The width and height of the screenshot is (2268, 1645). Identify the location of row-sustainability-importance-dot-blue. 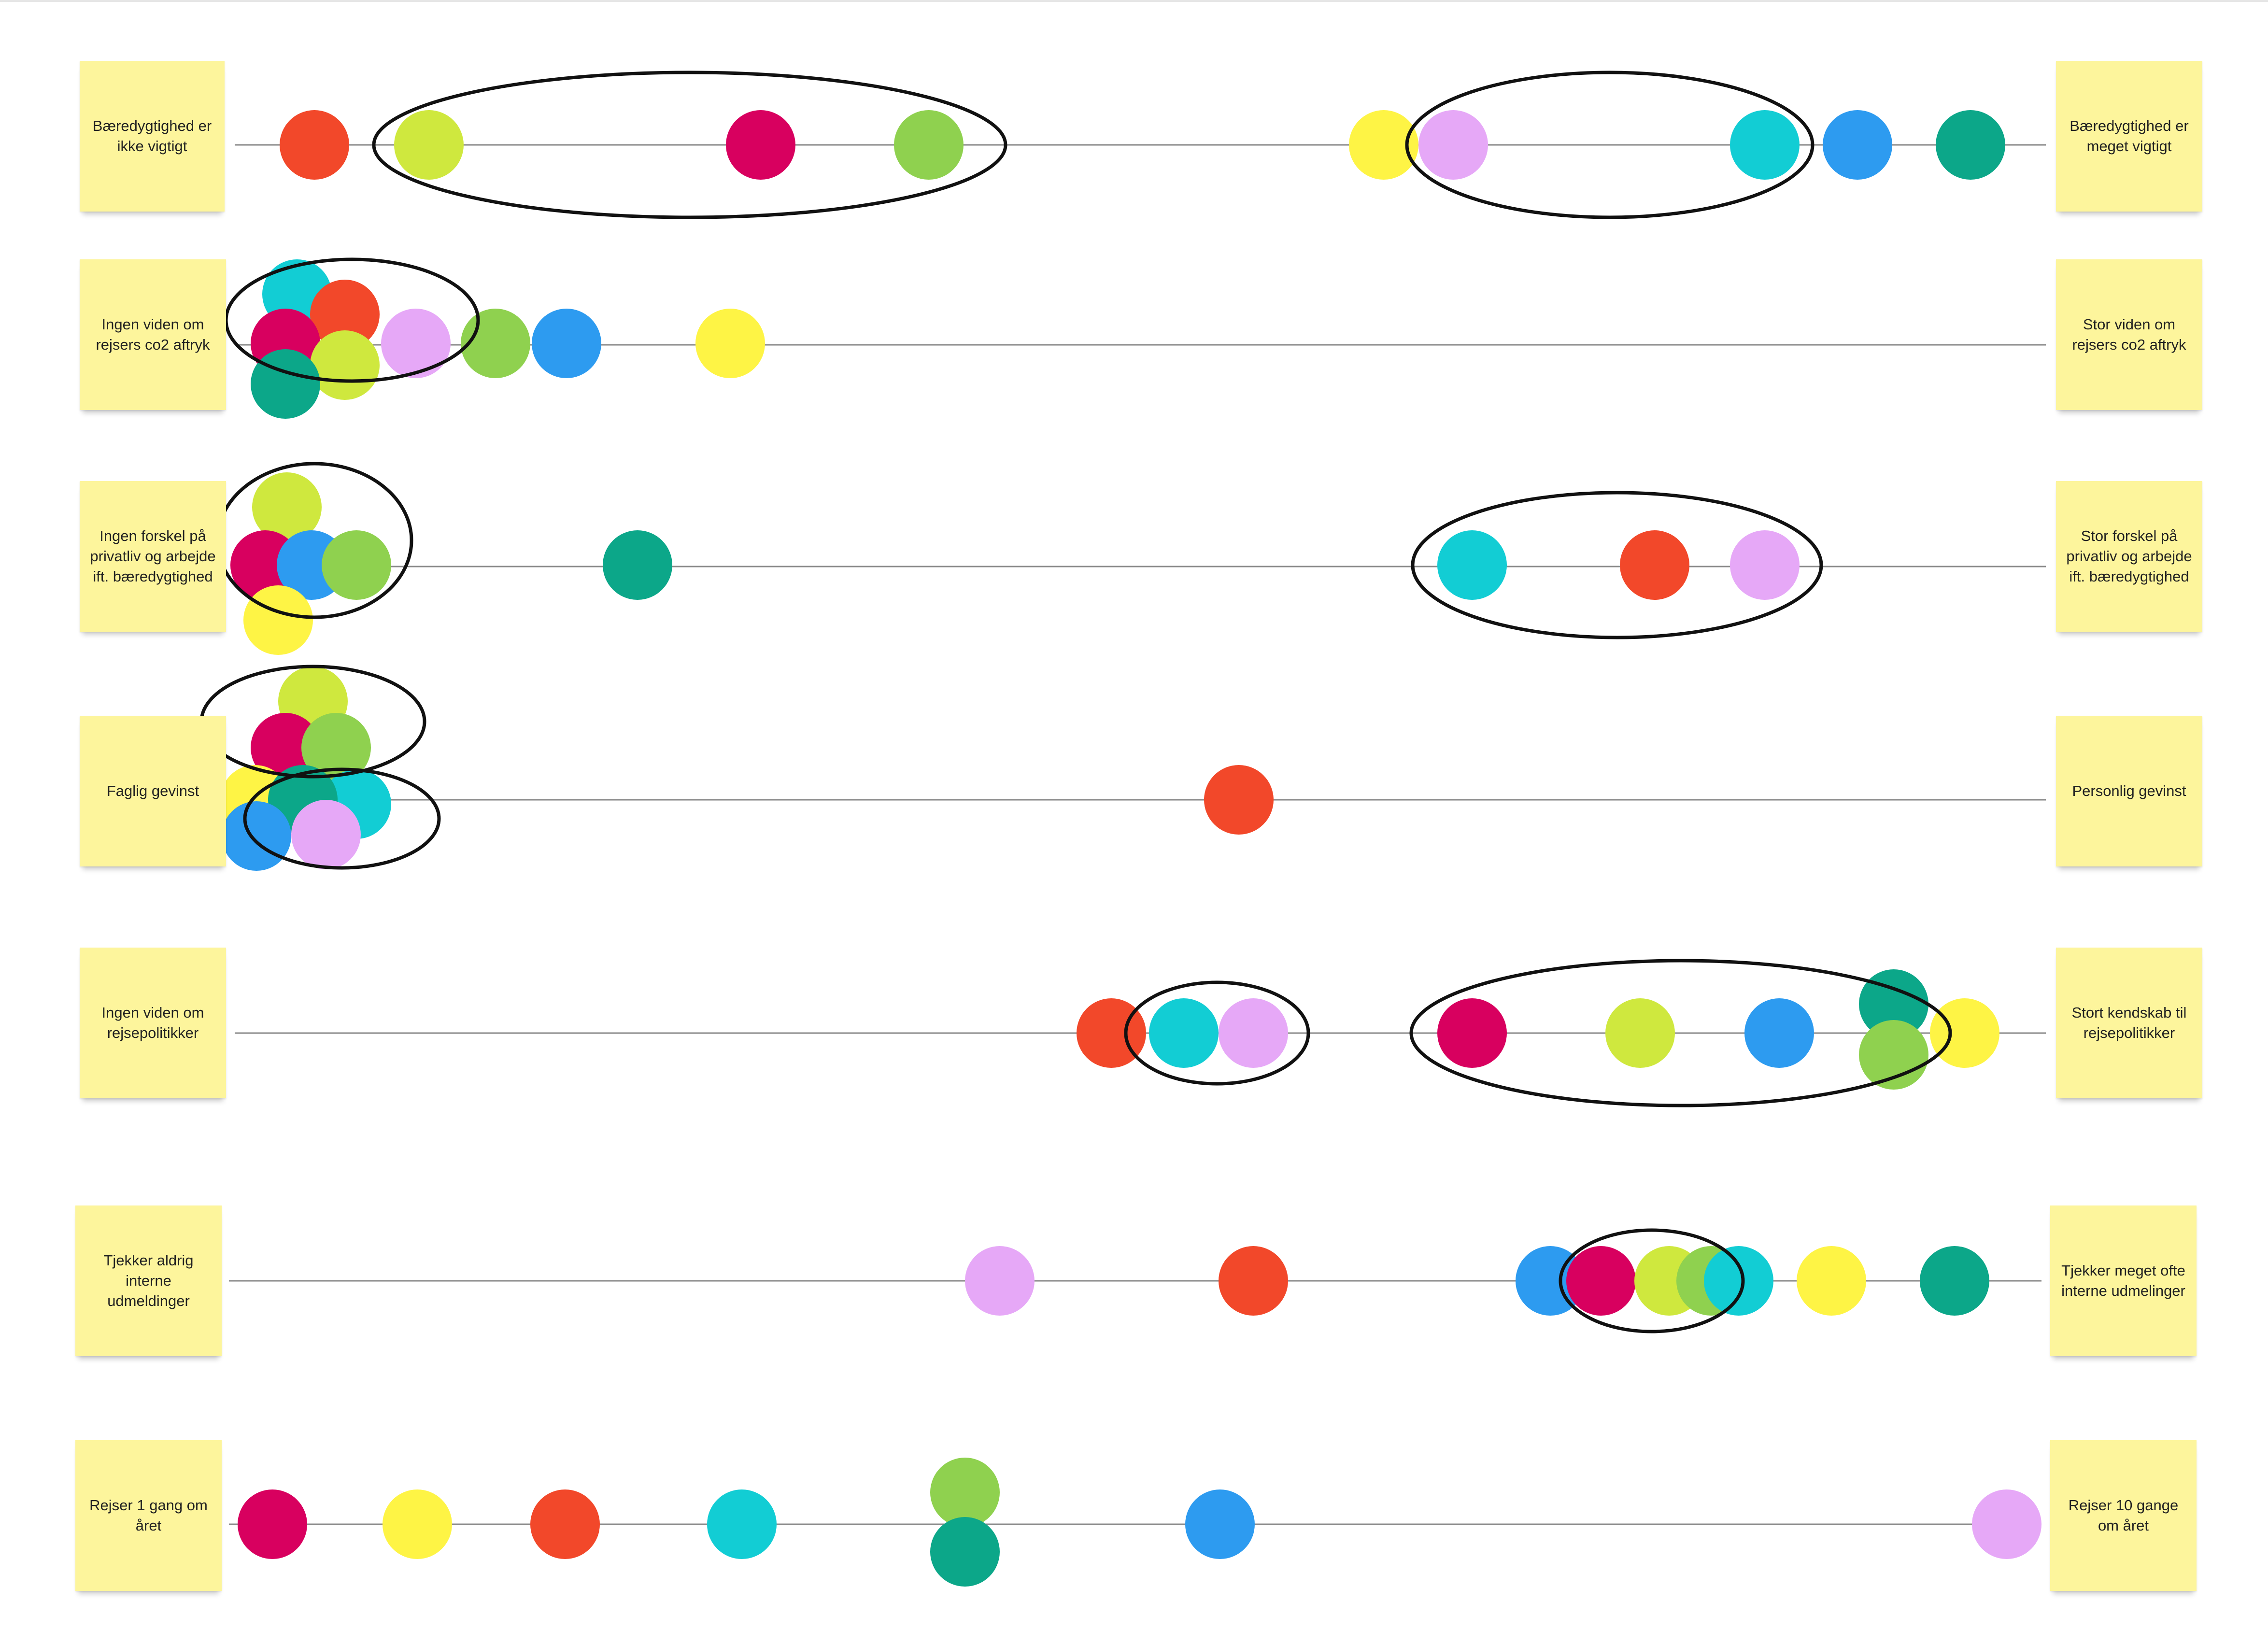
(1857, 145).